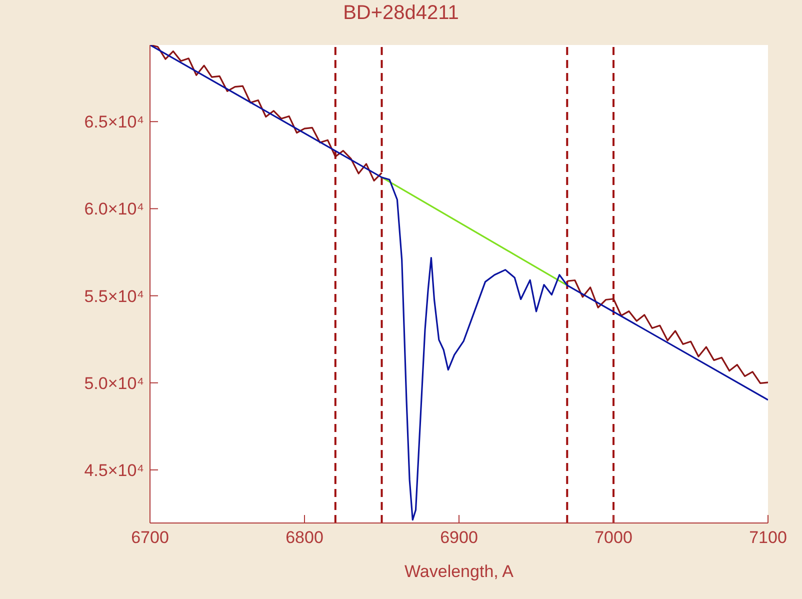 The width and height of the screenshot is (802, 599). I want to click on y-tick-label: 5.5×10⁴, so click(114, 296).